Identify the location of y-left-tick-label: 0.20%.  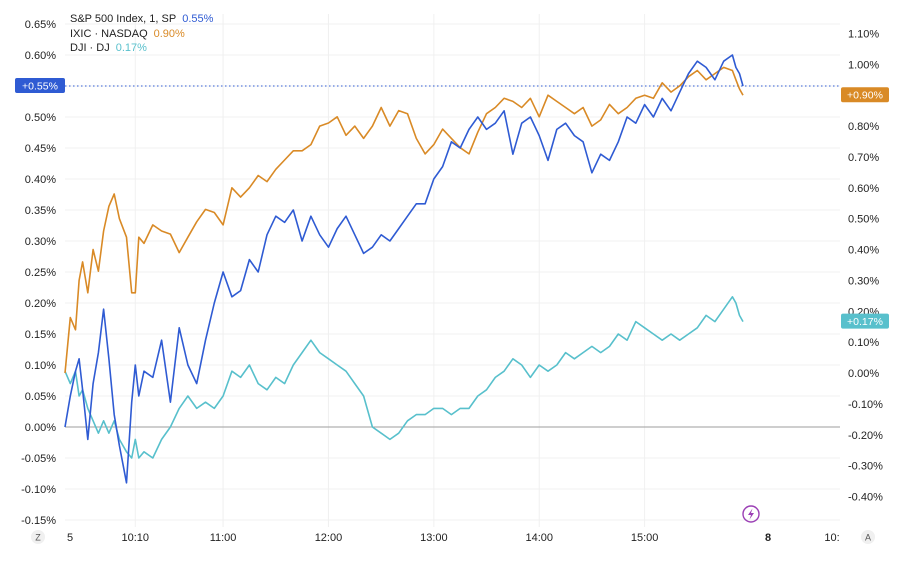
(40, 304).